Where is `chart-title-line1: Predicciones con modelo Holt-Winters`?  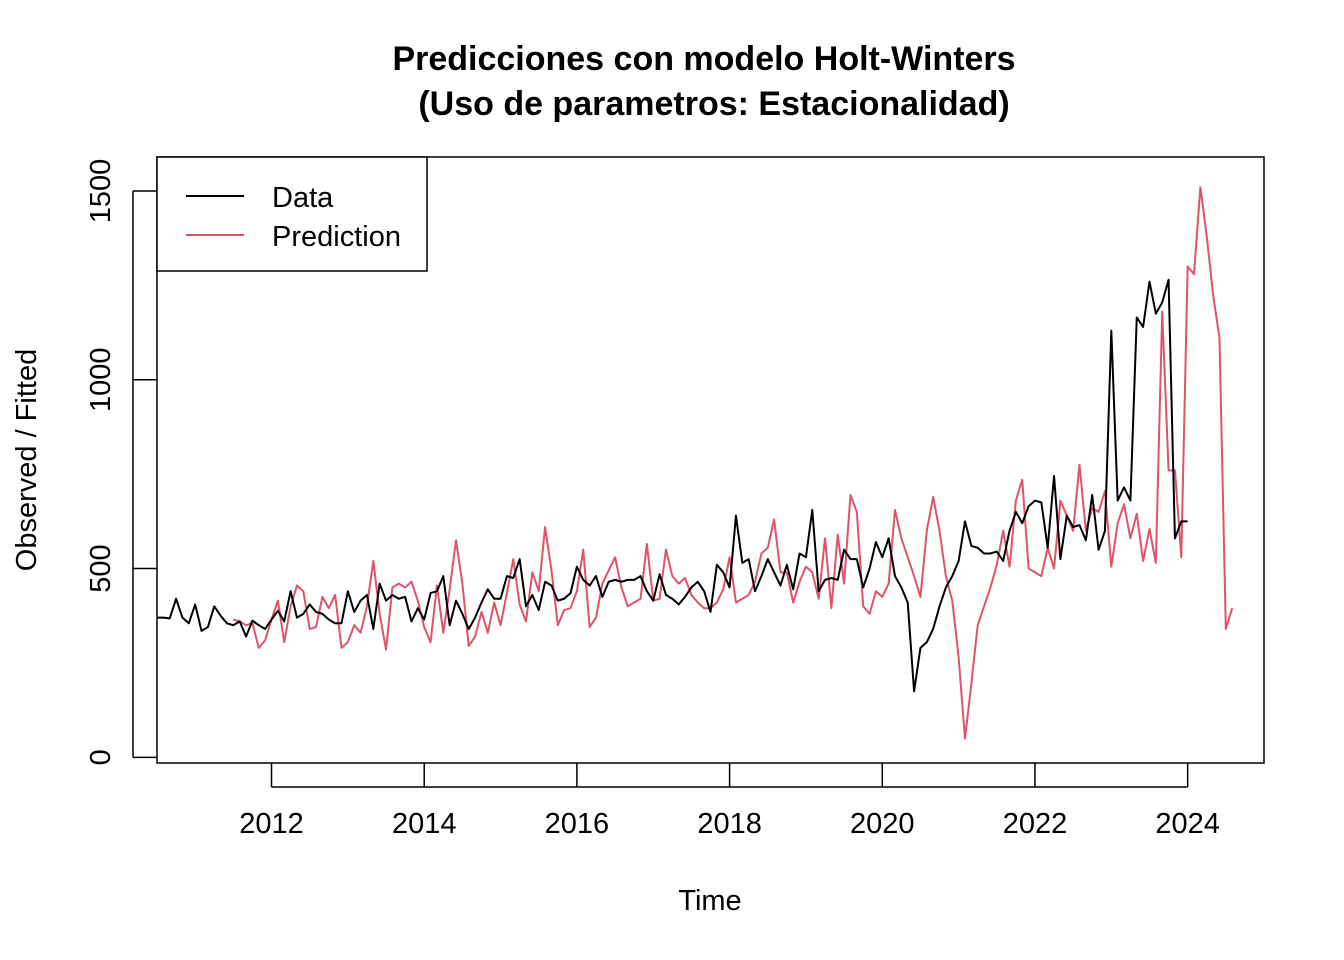 chart-title-line1: Predicciones con modelo Holt-Winters is located at coordinates (703, 59).